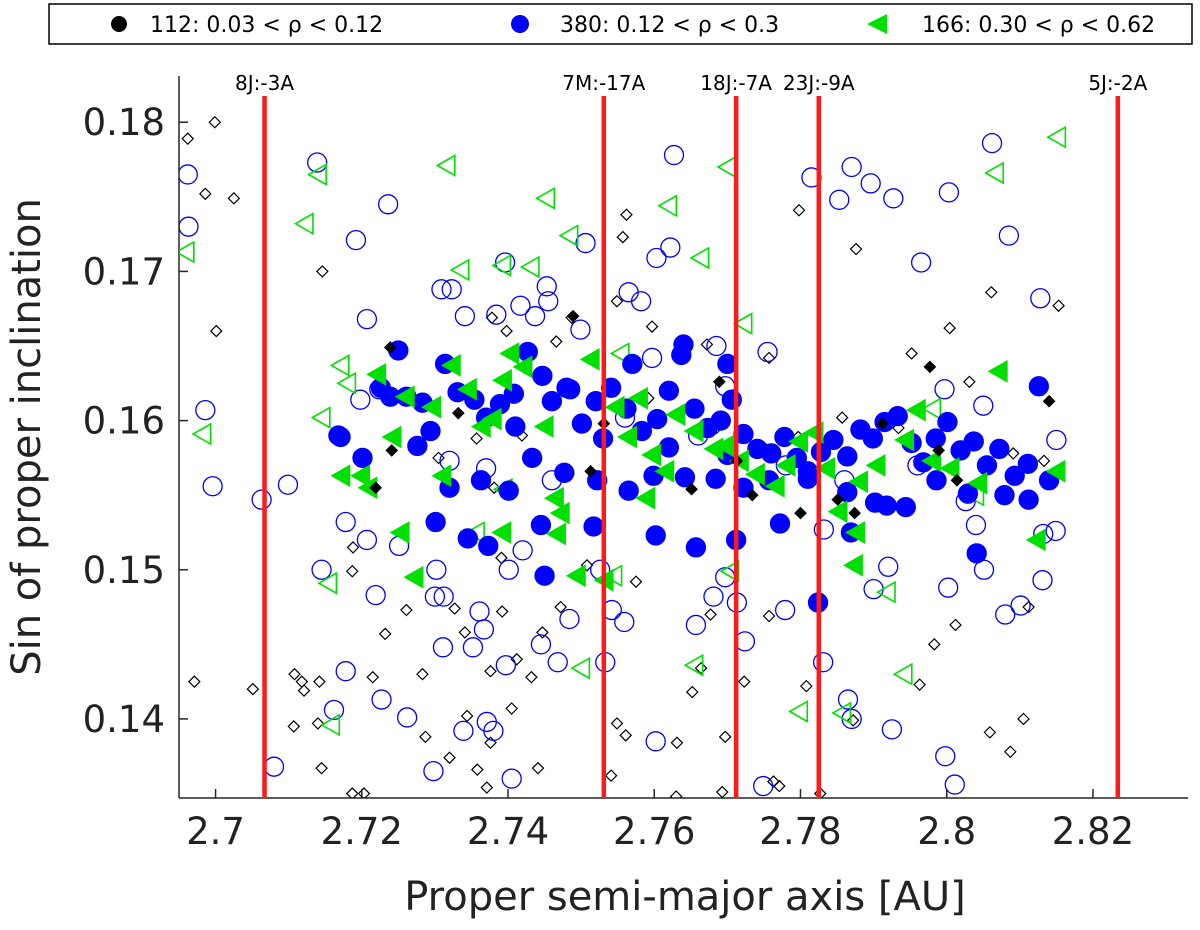 The image size is (1200, 930). I want to click on legend-entry-2: 166: 0.30 < ρ < 0.62, so click(1038, 25).